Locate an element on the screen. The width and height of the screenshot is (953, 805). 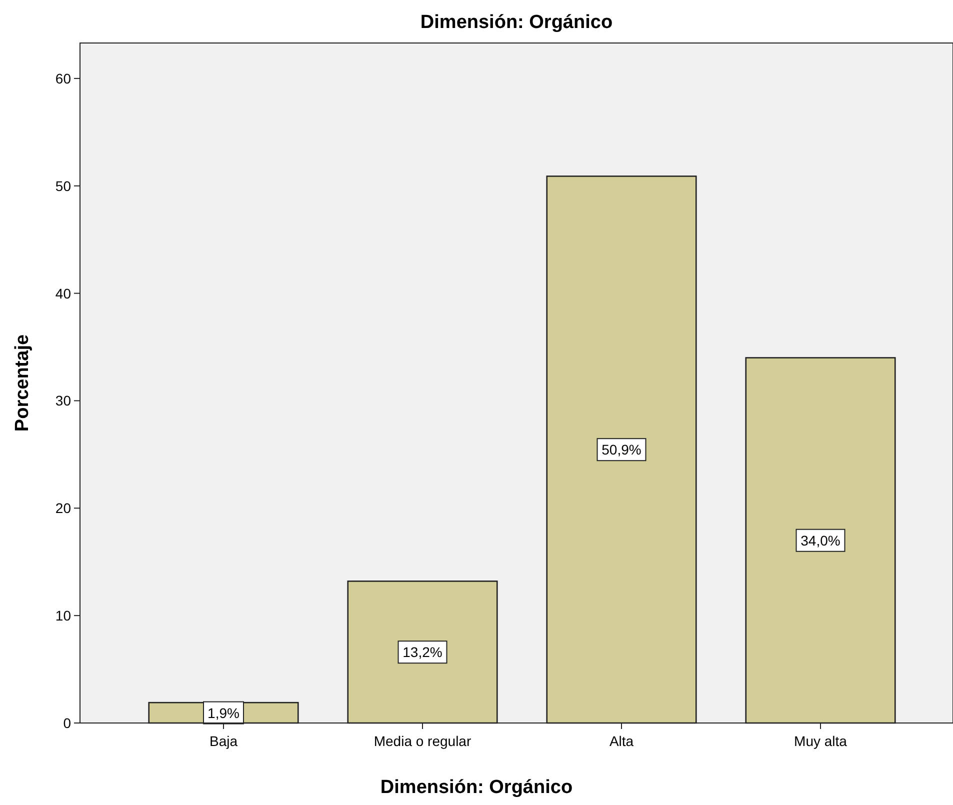
data-label: 50,9% is located at coordinates (622, 450).